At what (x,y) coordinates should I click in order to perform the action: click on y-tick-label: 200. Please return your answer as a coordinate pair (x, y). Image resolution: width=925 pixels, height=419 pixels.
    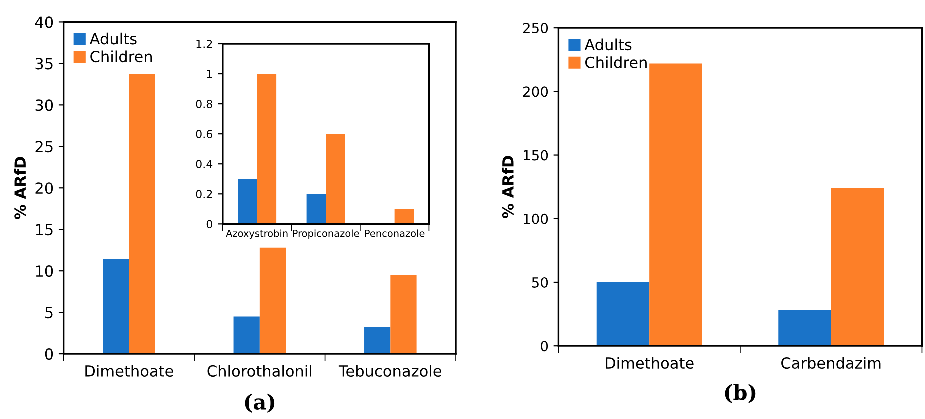
    Looking at the image, I should click on (535, 92).